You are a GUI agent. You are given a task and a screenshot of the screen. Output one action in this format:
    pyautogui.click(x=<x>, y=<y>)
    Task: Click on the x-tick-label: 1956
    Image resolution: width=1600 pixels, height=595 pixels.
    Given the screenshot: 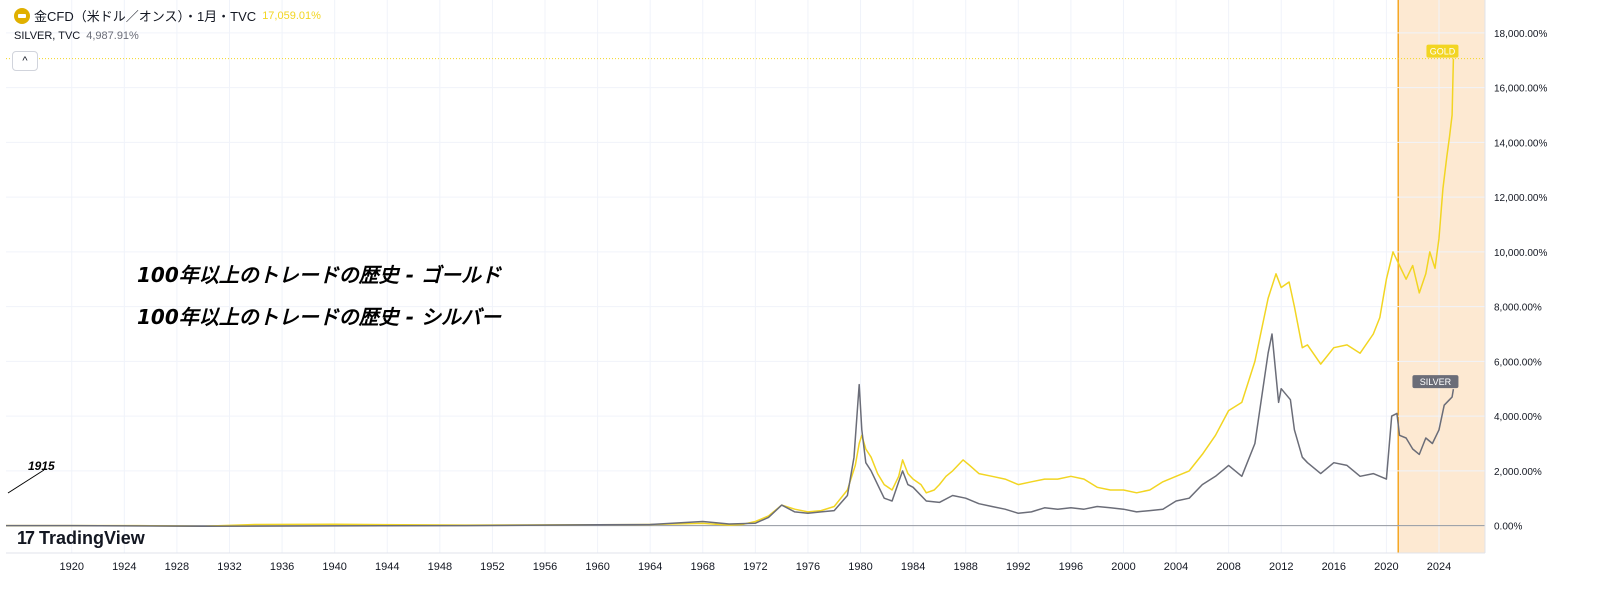 What is the action you would take?
    pyautogui.click(x=545, y=567)
    